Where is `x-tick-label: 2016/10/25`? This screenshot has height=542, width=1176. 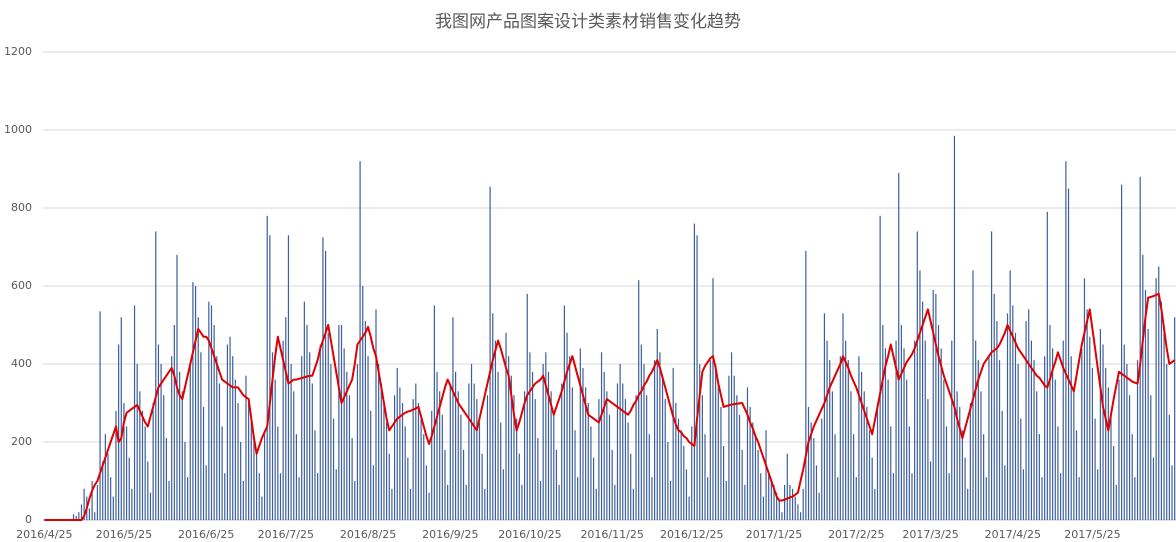
x-tick-label: 2016/10/25 is located at coordinates (529, 534).